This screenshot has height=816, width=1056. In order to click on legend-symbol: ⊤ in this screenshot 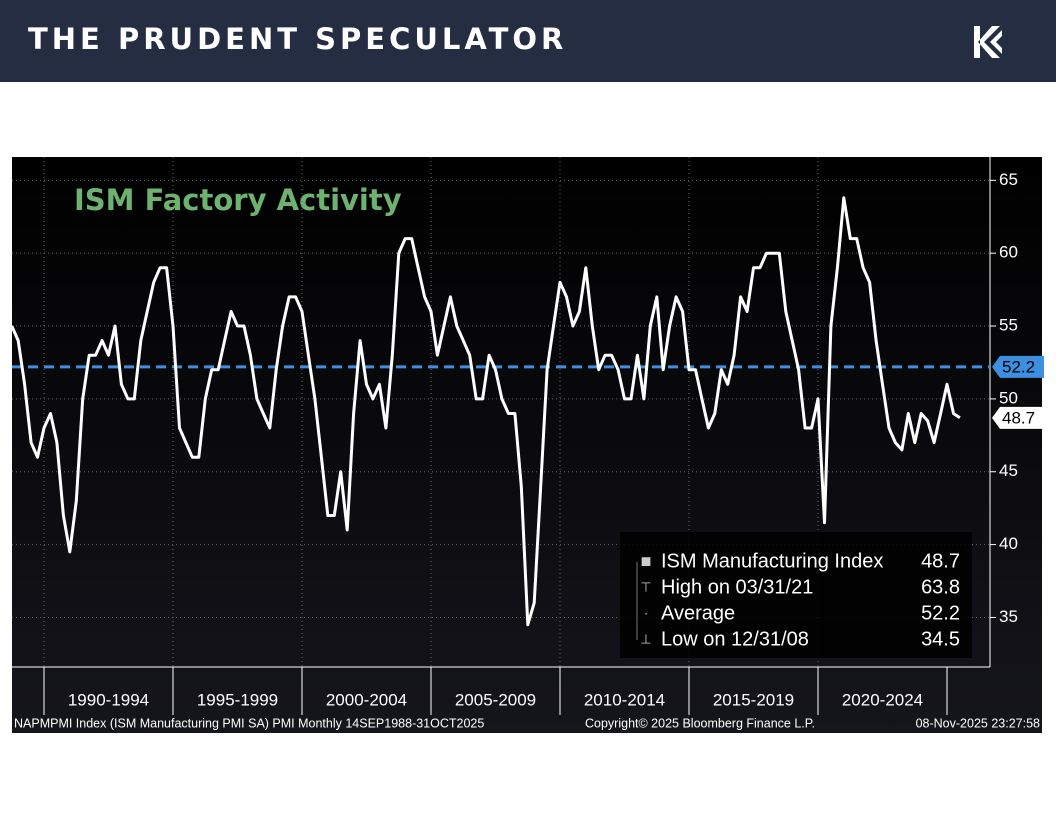, I will do `click(645, 586)`.